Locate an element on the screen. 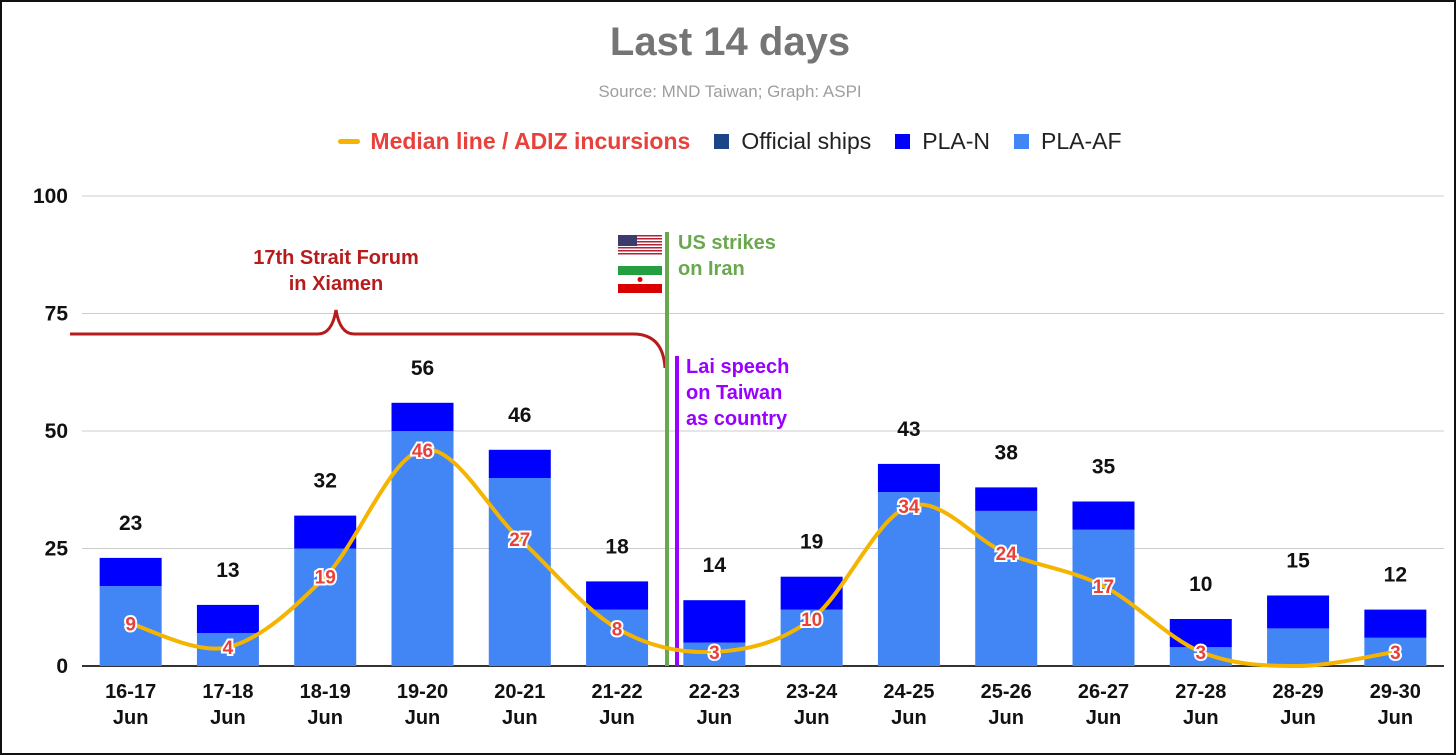 The image size is (1456, 755). iran-flag-emblem is located at coordinates (640, 279).